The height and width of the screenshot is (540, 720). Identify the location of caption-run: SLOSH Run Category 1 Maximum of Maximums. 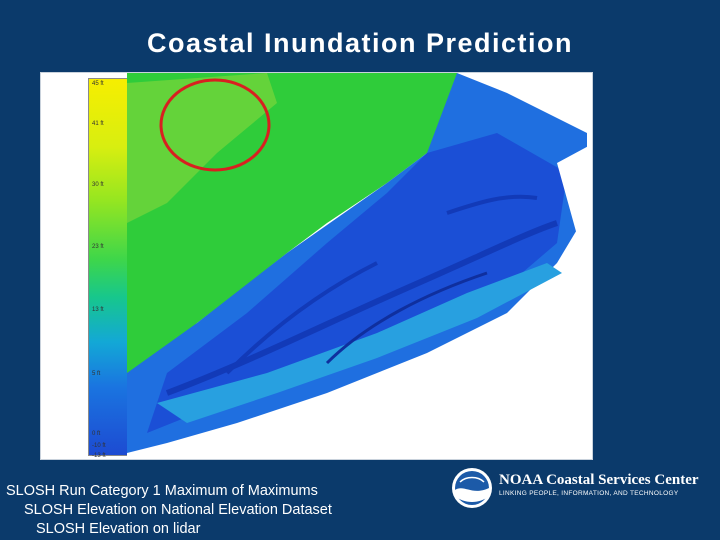
(162, 491).